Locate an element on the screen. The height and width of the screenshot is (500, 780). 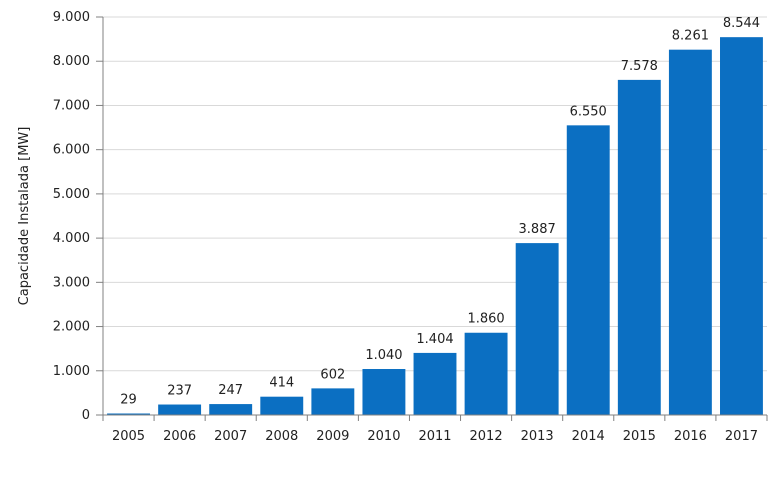
value-label-2005: 29 is located at coordinates (128, 400).